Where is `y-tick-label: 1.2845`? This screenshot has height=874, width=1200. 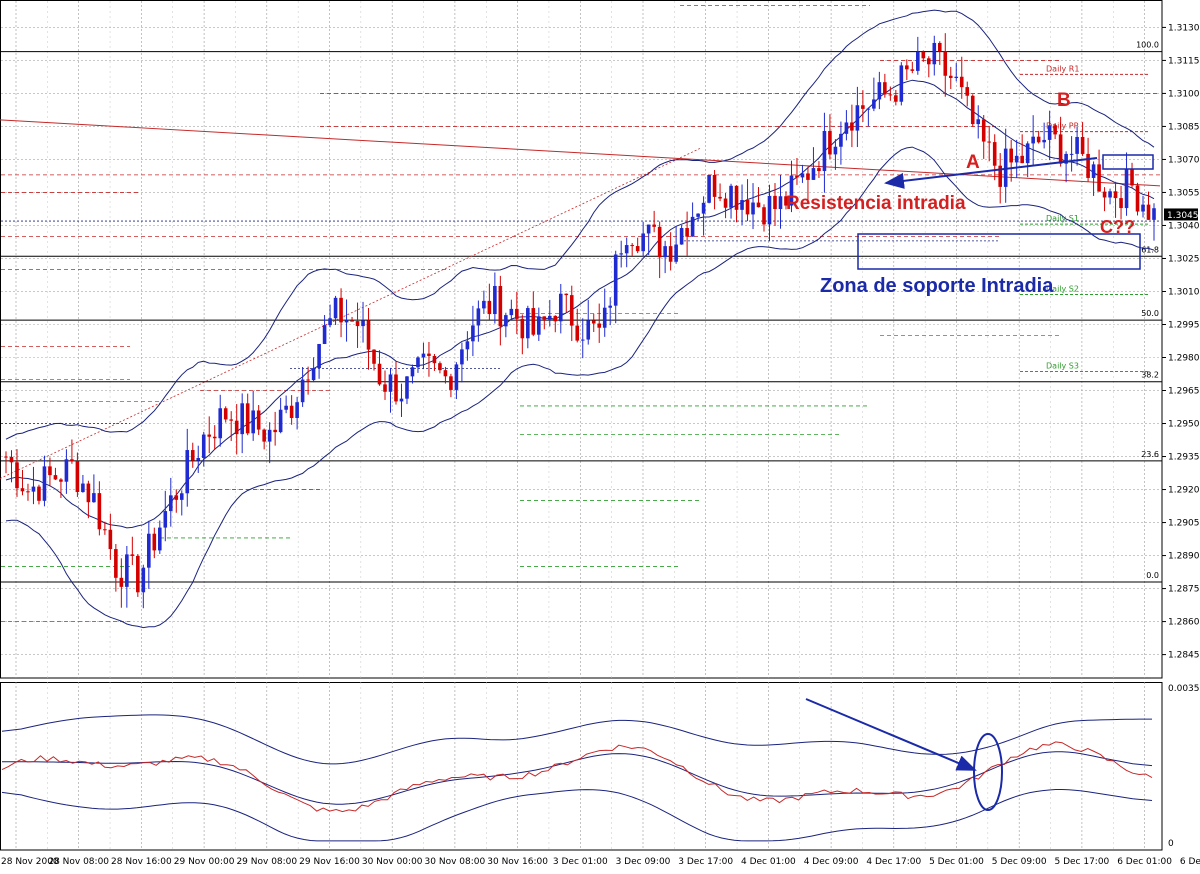 y-tick-label: 1.2845 is located at coordinates (1184, 656).